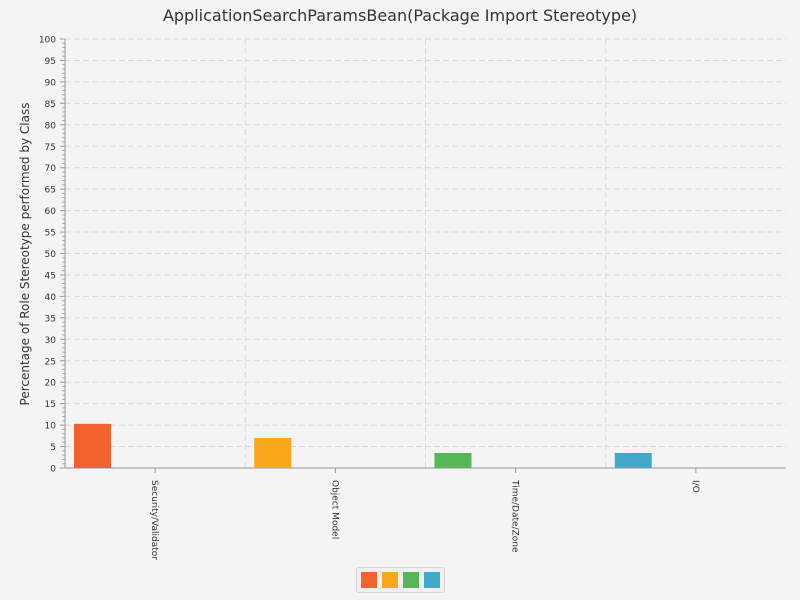 The image size is (800, 600). Describe the element at coordinates (51, 83) in the screenshot. I see `y-tick-label: 90` at that location.